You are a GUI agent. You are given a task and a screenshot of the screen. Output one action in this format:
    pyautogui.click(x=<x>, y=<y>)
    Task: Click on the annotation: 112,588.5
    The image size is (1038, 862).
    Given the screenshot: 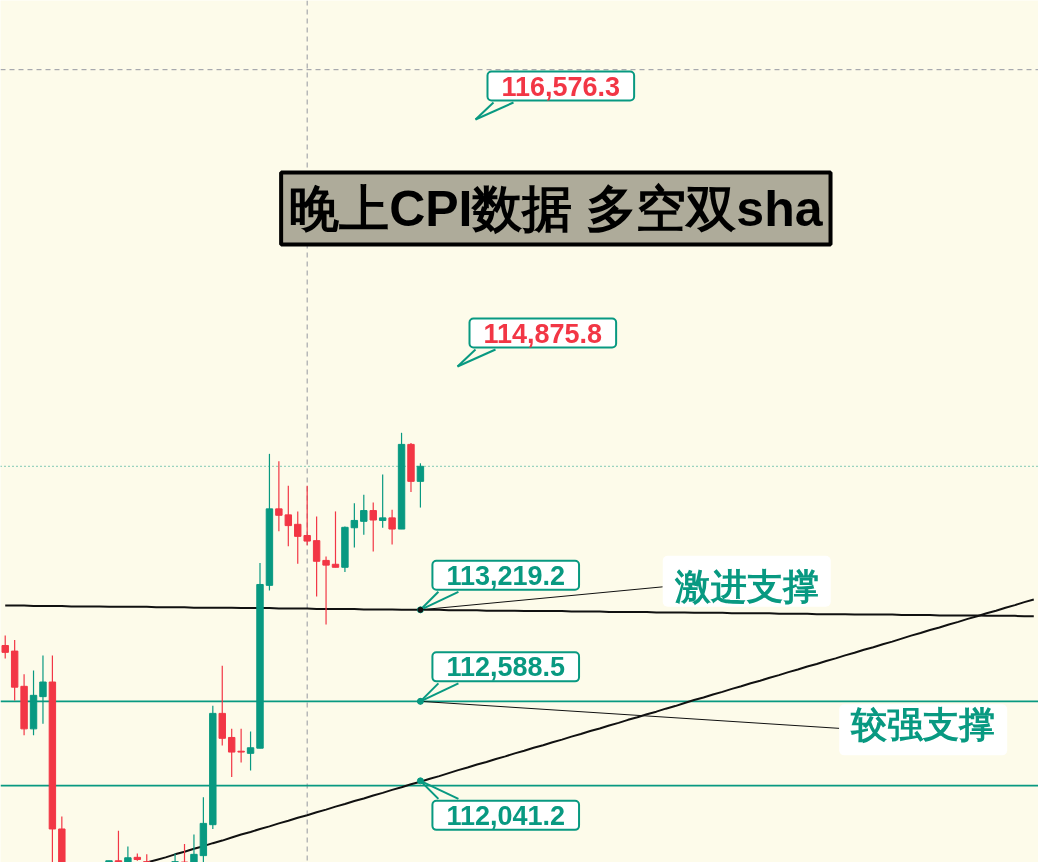 What is the action you would take?
    pyautogui.click(x=506, y=667)
    